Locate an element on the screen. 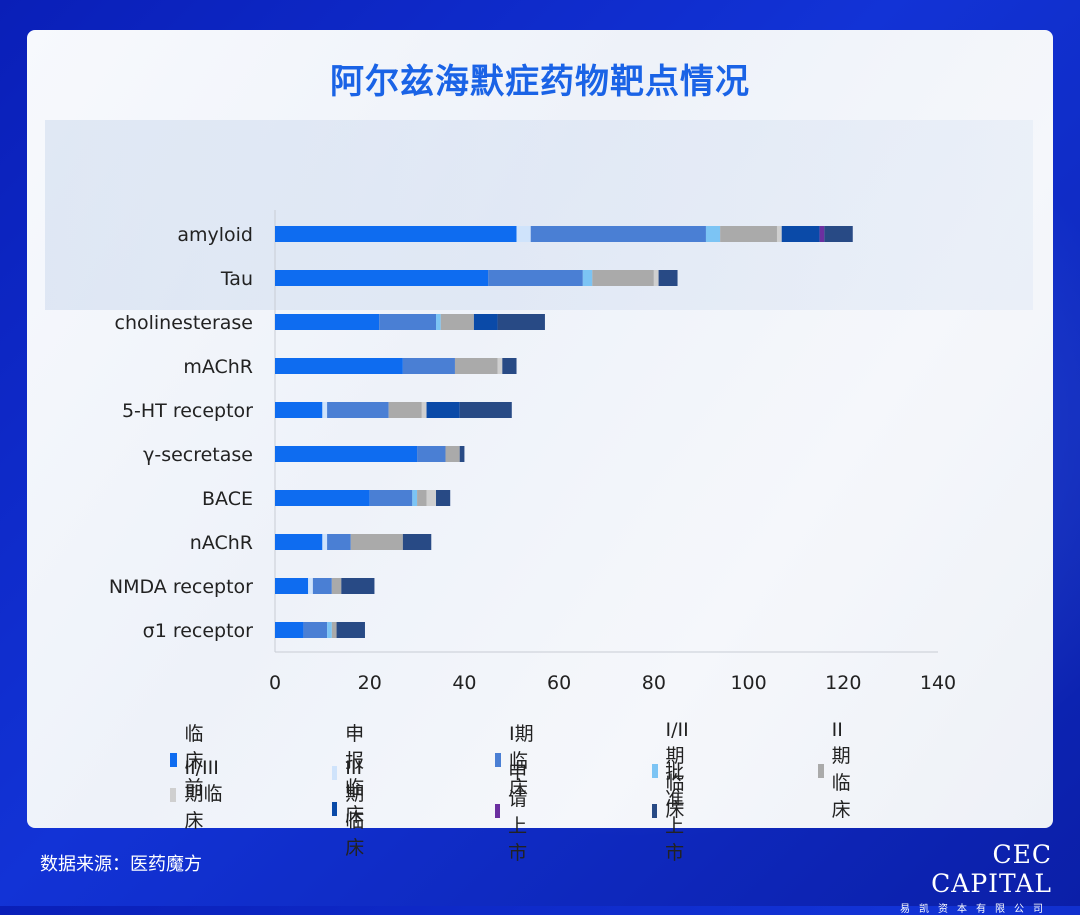 Image resolution: width=1080 pixels, height=915 pixels. logo-main-text: CEC CAPITAL is located at coordinates (991, 869).